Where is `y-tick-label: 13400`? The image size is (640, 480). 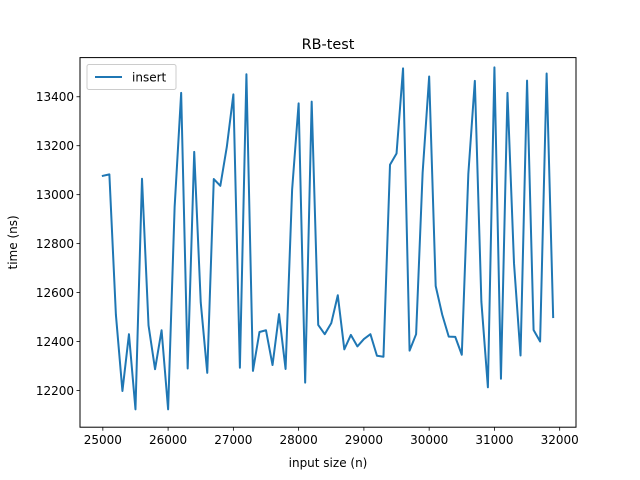 y-tick-label: 13400 is located at coordinates (55, 97).